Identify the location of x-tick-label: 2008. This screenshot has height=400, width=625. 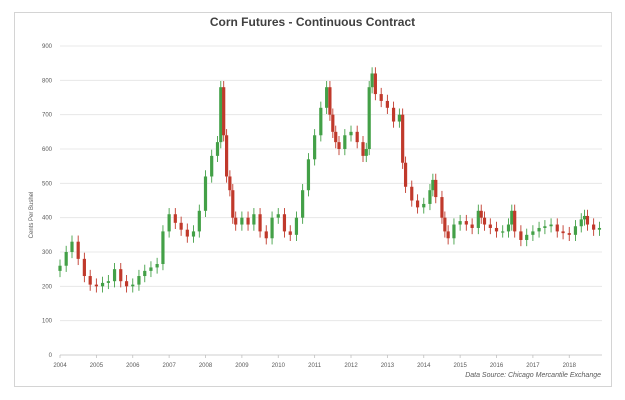
(206, 366).